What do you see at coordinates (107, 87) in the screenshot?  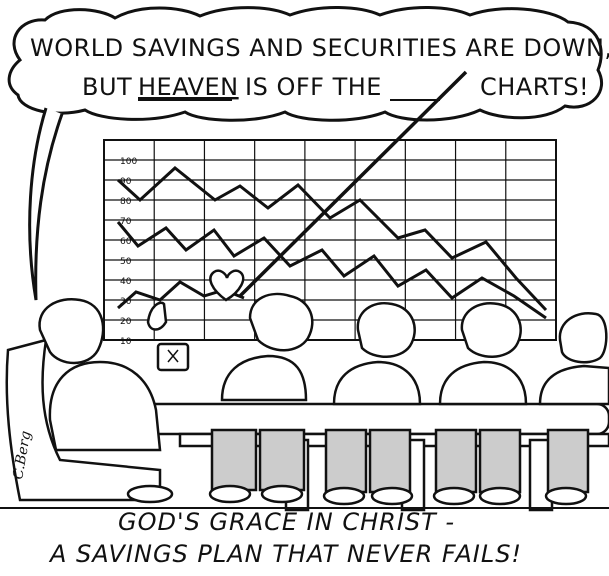 I see `bubble-line-2-part-1: BUT` at bounding box center [107, 87].